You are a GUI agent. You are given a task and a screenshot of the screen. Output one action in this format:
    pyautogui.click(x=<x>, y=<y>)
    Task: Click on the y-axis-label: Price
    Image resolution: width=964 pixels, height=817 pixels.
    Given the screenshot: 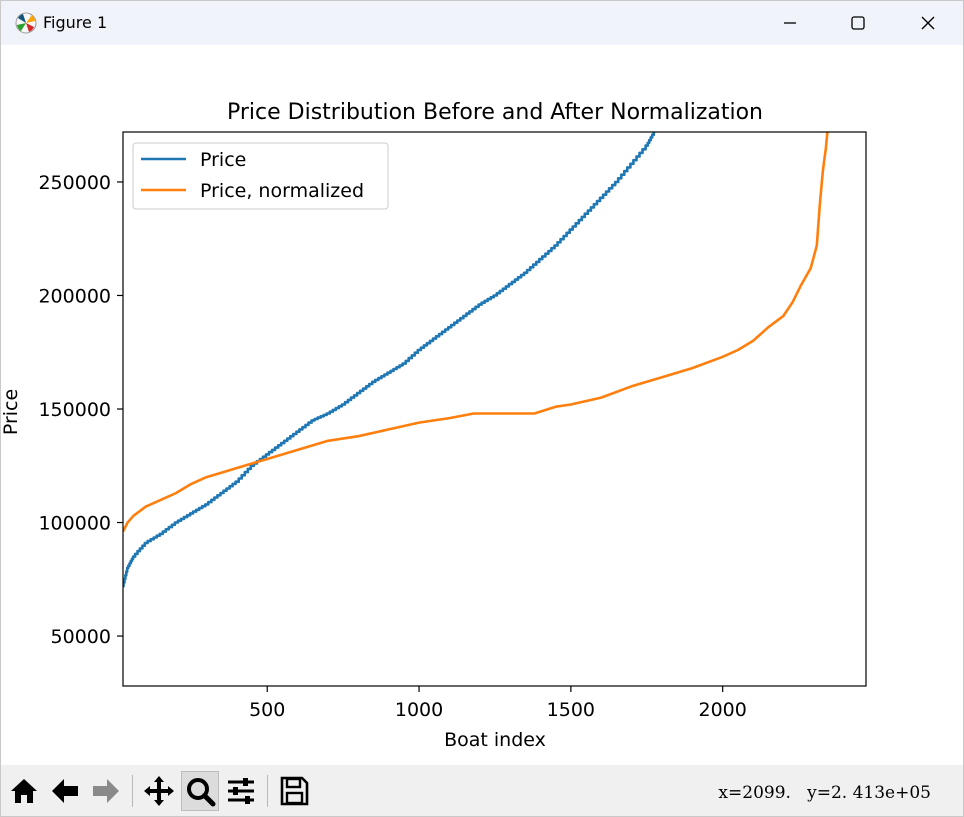 What is the action you would take?
    pyautogui.click(x=11, y=412)
    